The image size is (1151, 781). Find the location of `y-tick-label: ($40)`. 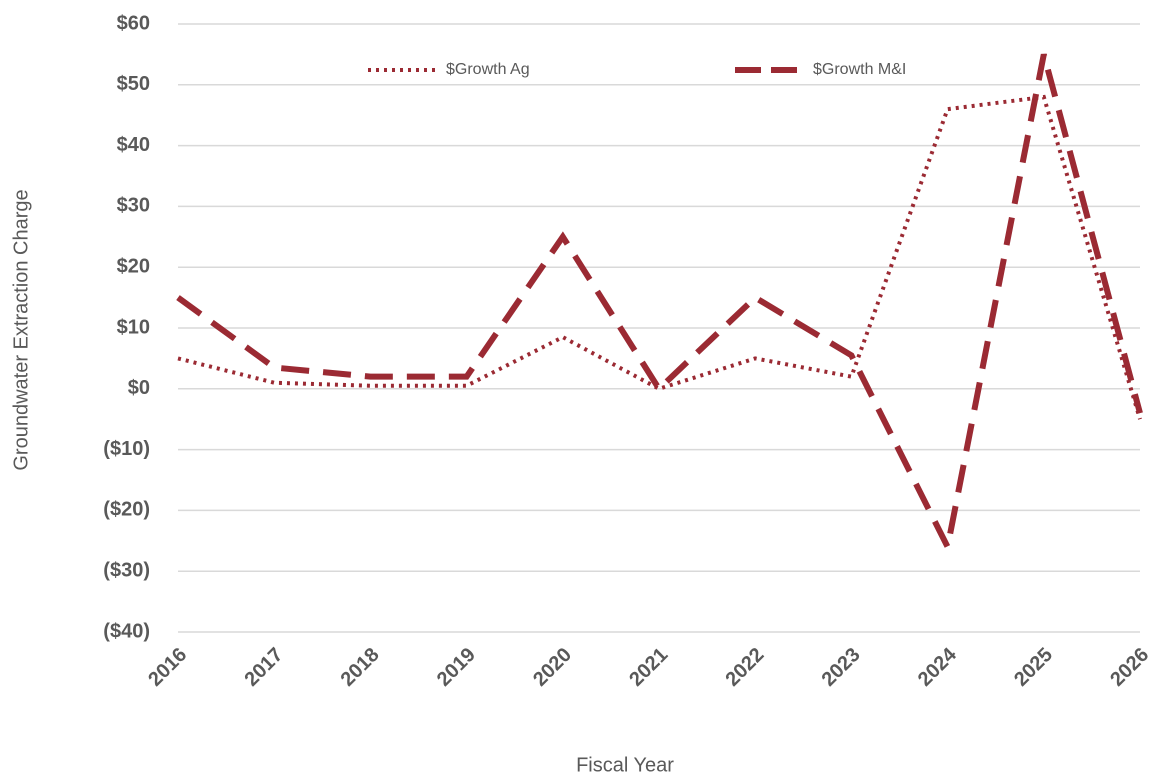

y-tick-label: ($40) is located at coordinates (126, 631).